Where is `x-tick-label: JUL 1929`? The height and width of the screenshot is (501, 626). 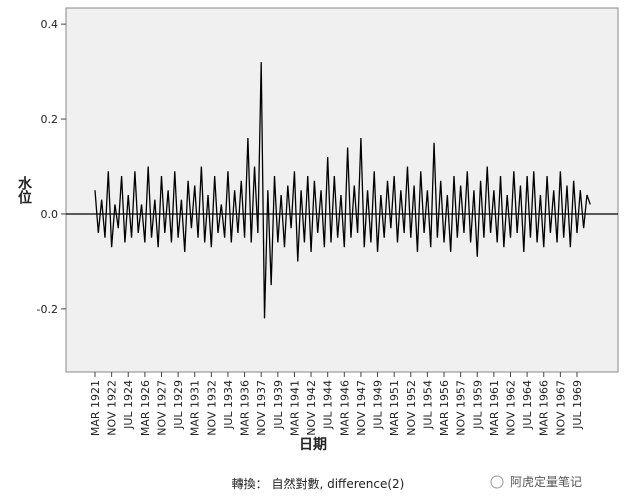 x-tick-label: JUL 1929 is located at coordinates (178, 405).